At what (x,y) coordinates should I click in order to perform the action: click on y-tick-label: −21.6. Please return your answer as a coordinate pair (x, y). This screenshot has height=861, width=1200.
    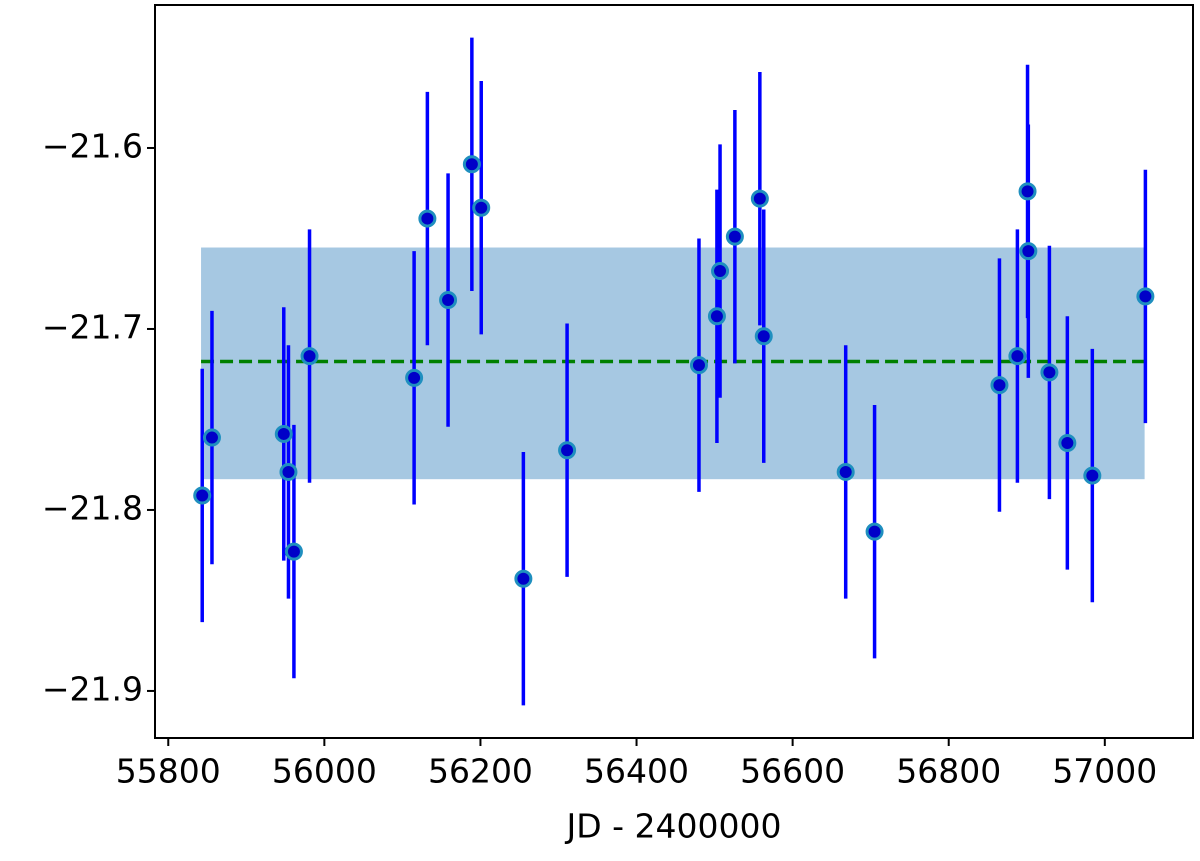
    Looking at the image, I should click on (92, 145).